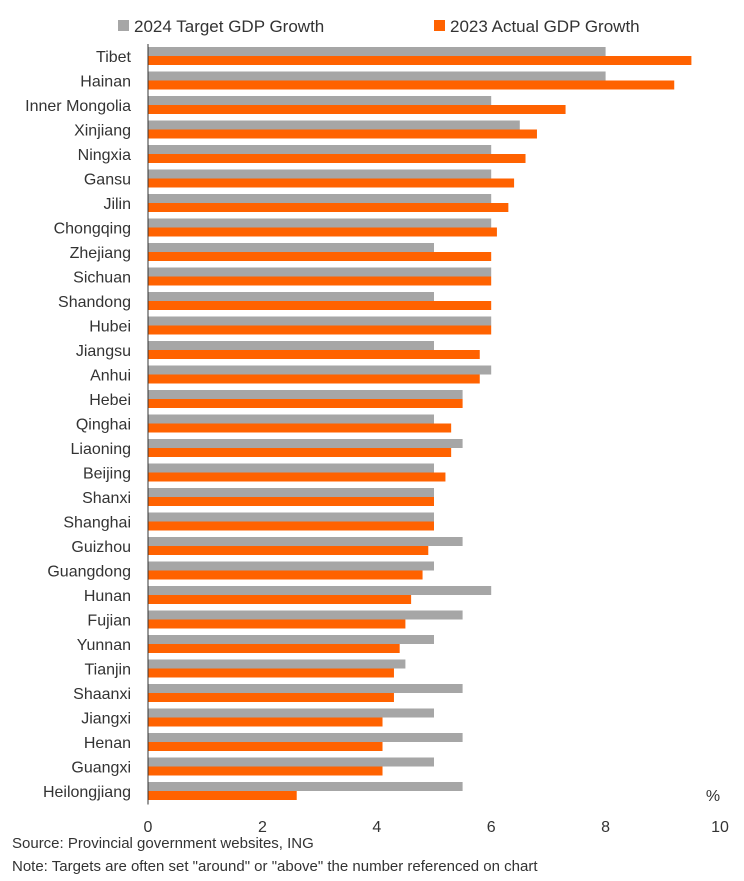  Describe the element at coordinates (291, 639) in the screenshot. I see `bar-yunnan-target` at that location.